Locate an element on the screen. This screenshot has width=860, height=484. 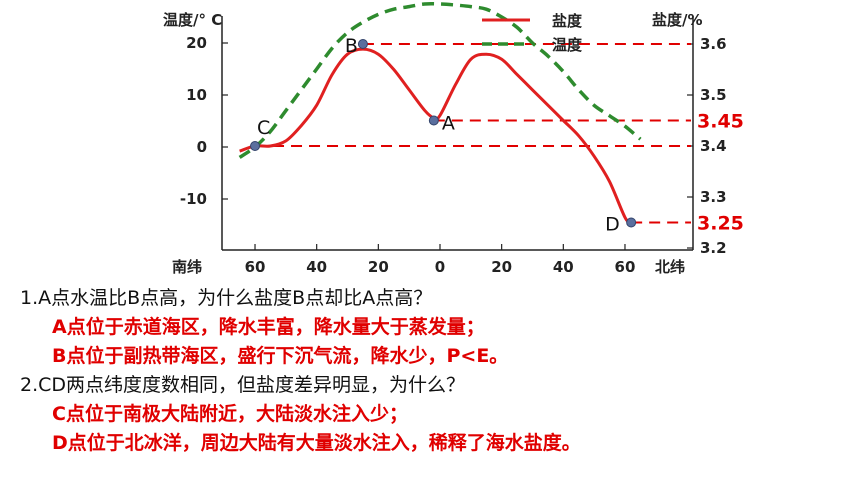
y-right-tick-label: 3.3 is located at coordinates (713, 197).